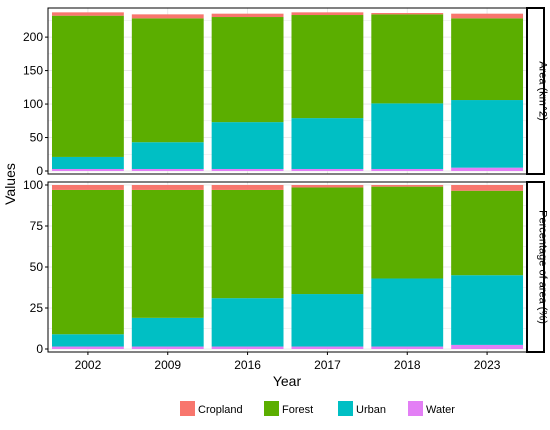 This screenshot has width=550, height=430. I want to click on legend-label-water: Water, so click(440, 410).